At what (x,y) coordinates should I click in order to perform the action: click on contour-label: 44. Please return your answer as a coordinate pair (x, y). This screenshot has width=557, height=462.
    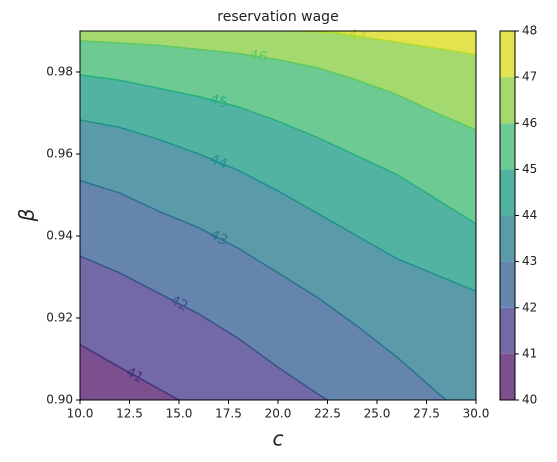
    Looking at the image, I should click on (218, 162).